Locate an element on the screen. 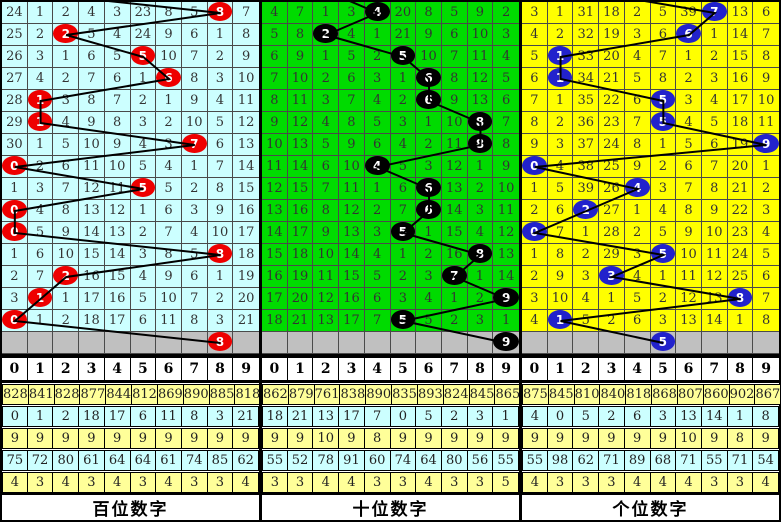 The image size is (781, 522). grid-cell: 16 is located at coordinates (275, 277).